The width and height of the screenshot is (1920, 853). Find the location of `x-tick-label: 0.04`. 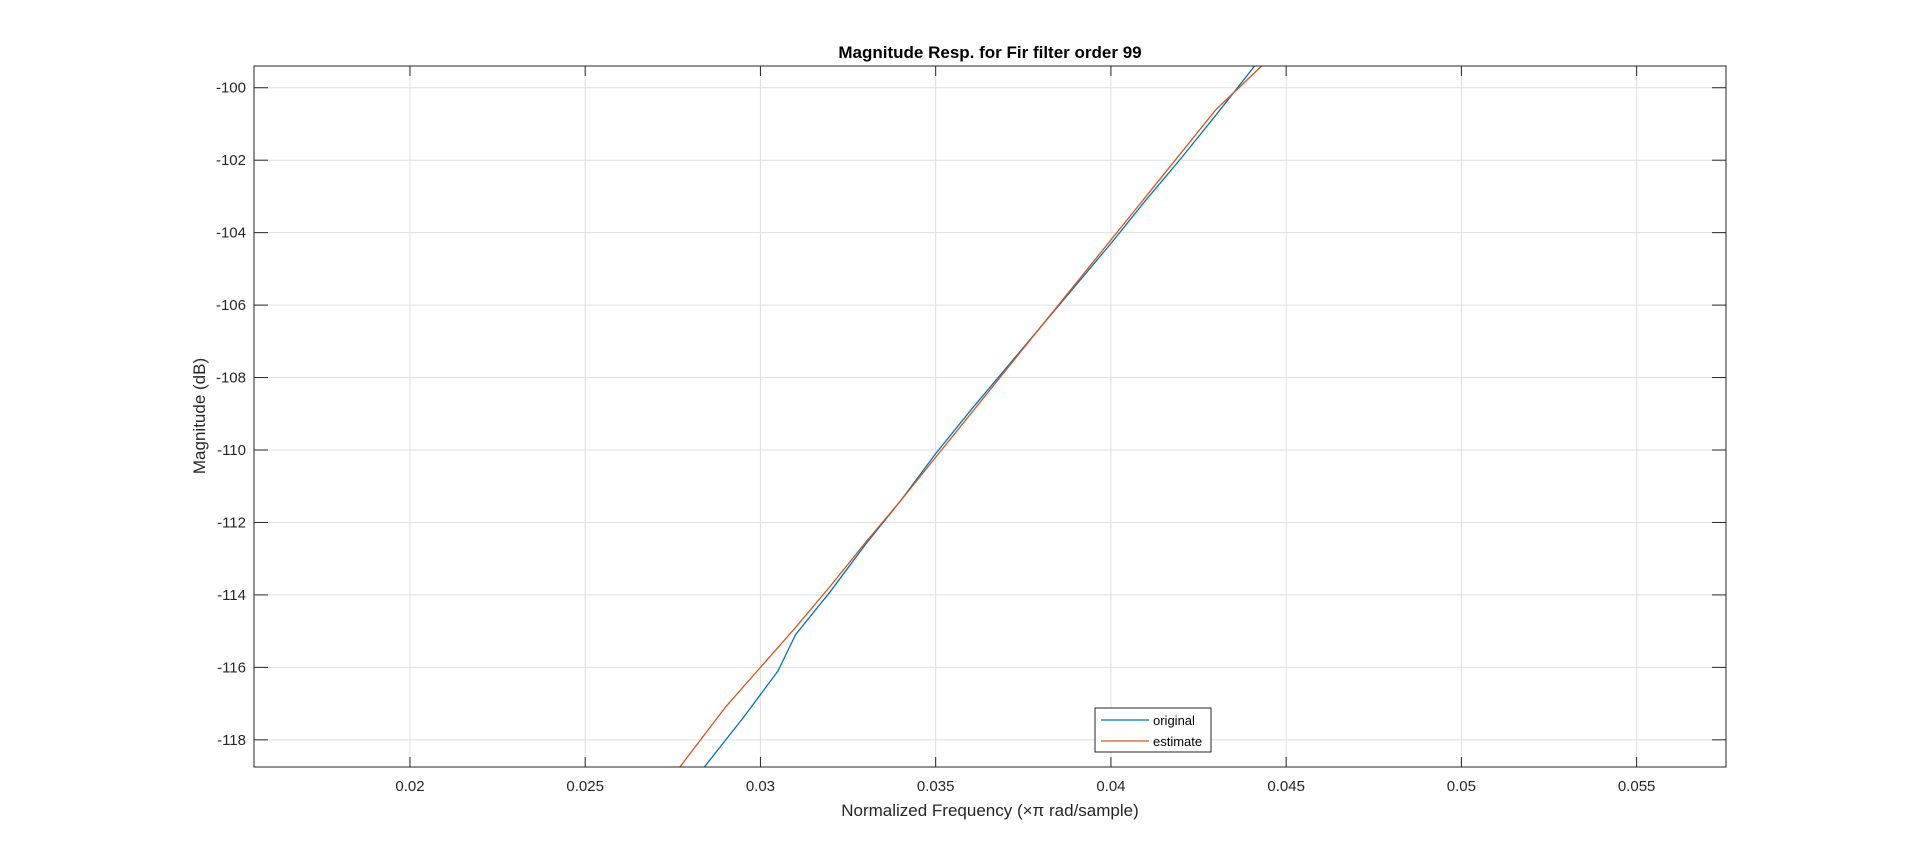

x-tick-label: 0.04 is located at coordinates (1110, 786).